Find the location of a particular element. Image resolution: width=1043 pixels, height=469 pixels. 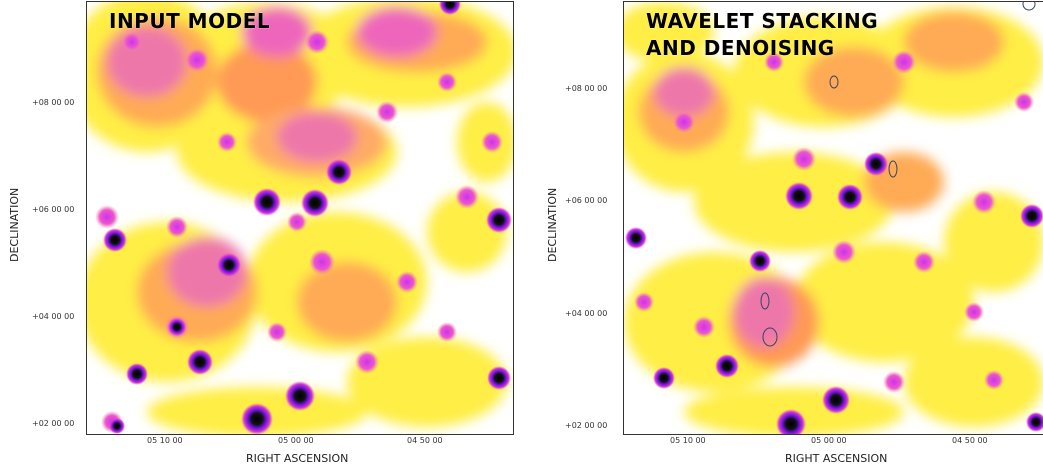

left-y-axis-label: DECLINATION is located at coordinates (14, 224).